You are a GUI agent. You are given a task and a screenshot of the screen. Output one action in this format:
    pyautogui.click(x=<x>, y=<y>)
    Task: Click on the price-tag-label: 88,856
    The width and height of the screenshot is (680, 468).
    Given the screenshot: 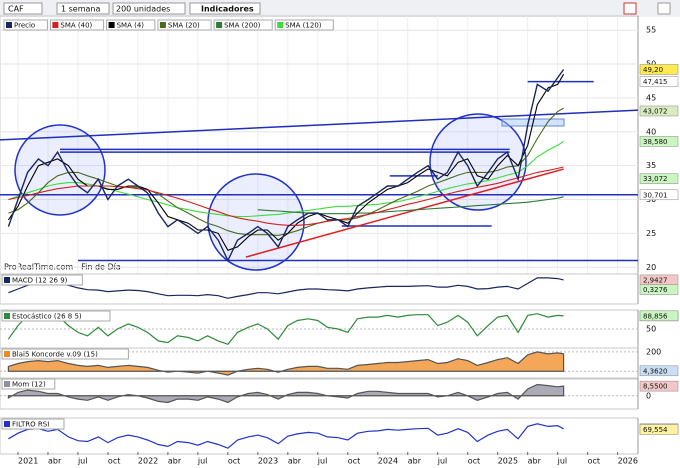 What is the action you would take?
    pyautogui.click(x=655, y=316)
    